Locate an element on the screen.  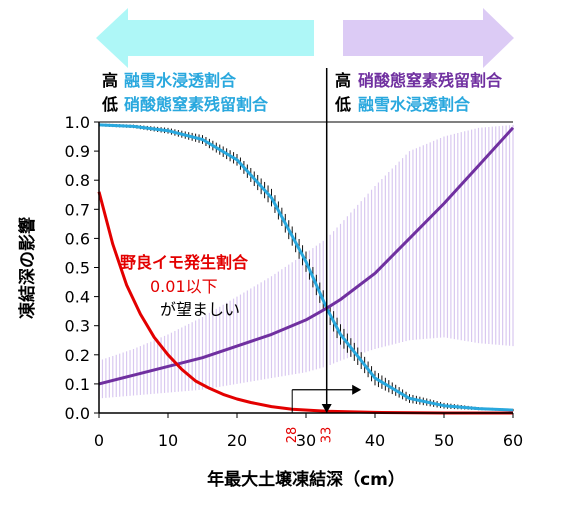
left-arrow is located at coordinates (205, 38).